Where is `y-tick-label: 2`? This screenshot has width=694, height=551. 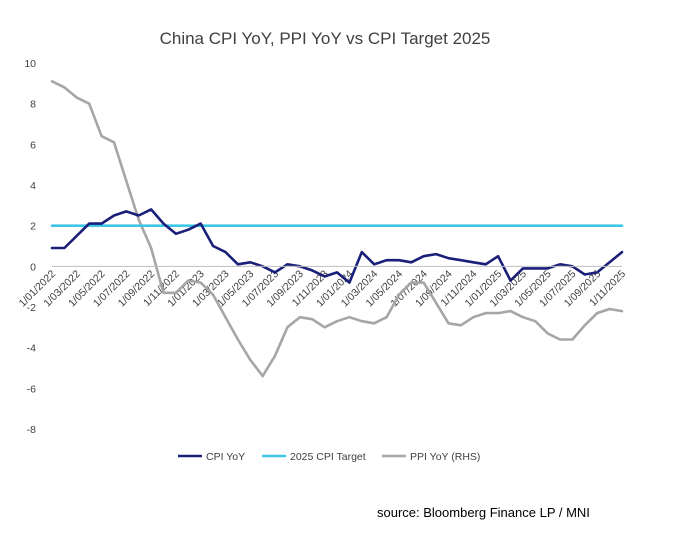
y-tick-label: 2 is located at coordinates (33, 227).